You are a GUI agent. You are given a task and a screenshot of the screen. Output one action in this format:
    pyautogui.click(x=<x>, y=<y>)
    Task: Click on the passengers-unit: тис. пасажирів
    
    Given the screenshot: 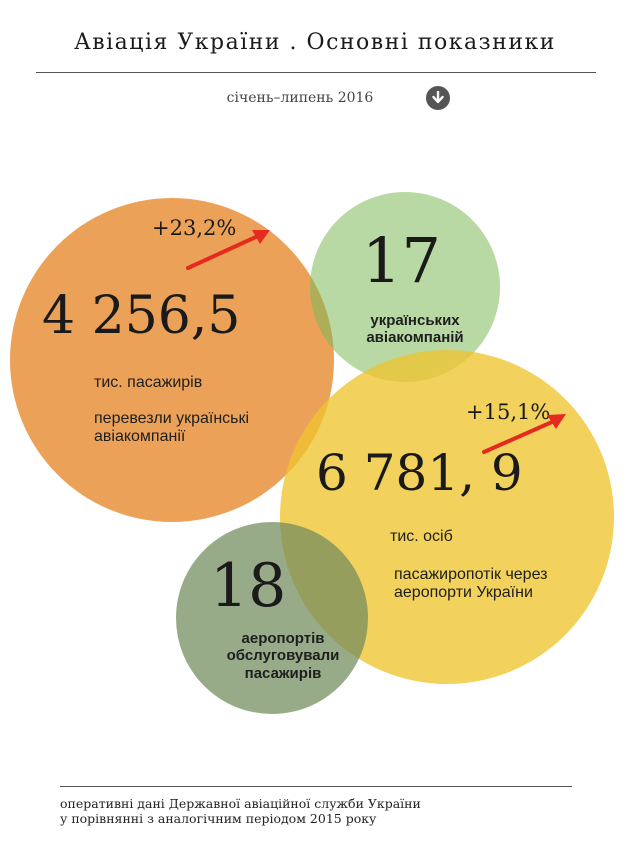 What is the action you would take?
    pyautogui.click(x=148, y=382)
    